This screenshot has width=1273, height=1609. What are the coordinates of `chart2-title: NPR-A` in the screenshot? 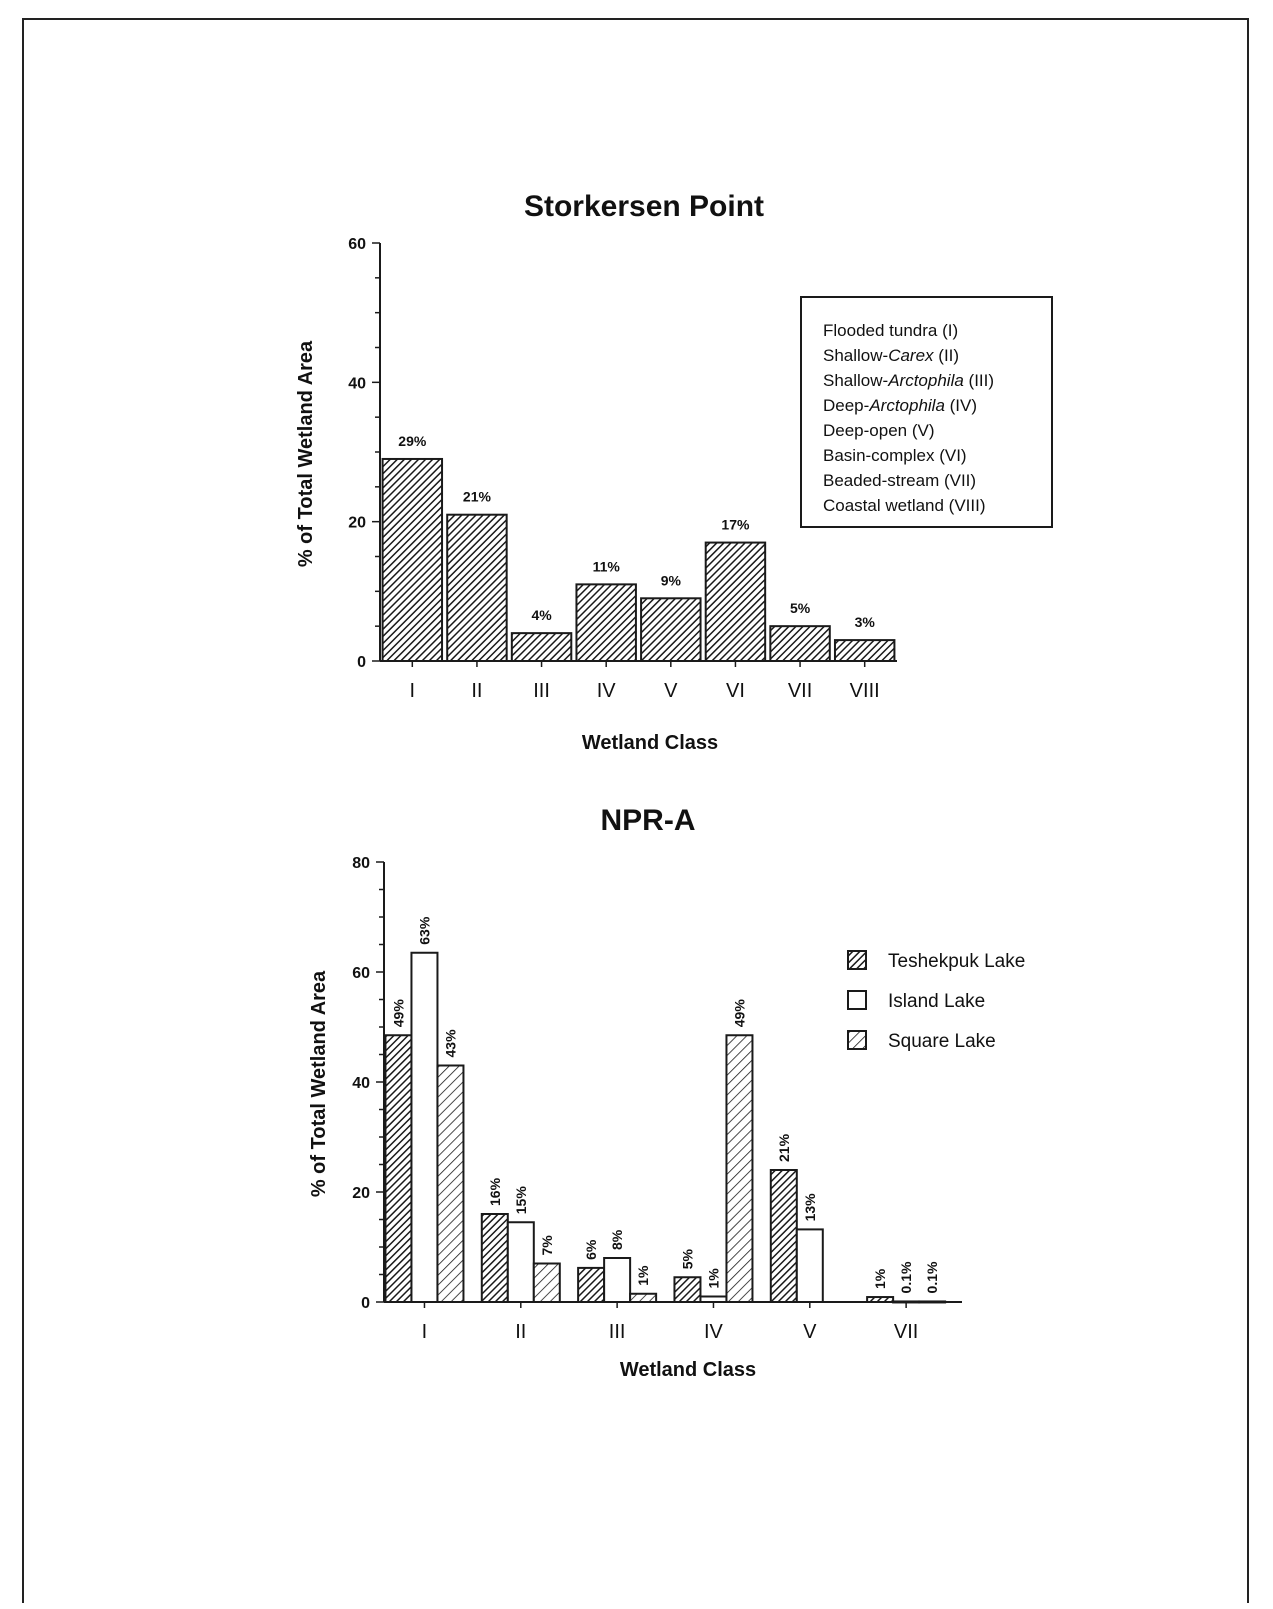 It's located at (648, 820).